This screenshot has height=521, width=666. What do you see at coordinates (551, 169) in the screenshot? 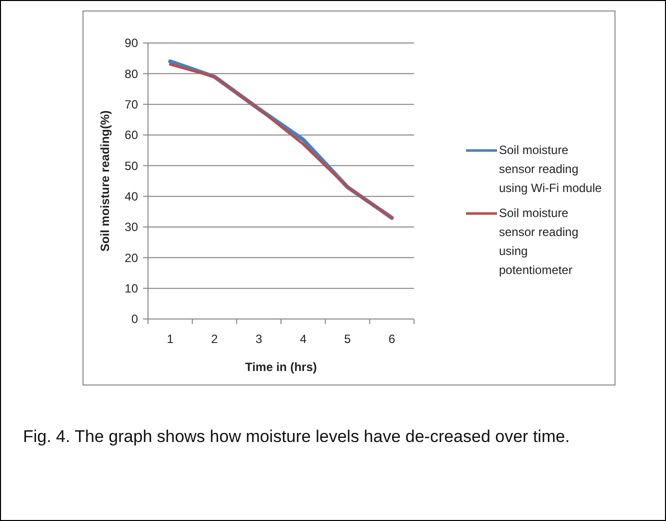
I see `legend-label: Soil moisture sensor reading using Wi-Fi module` at bounding box center [551, 169].